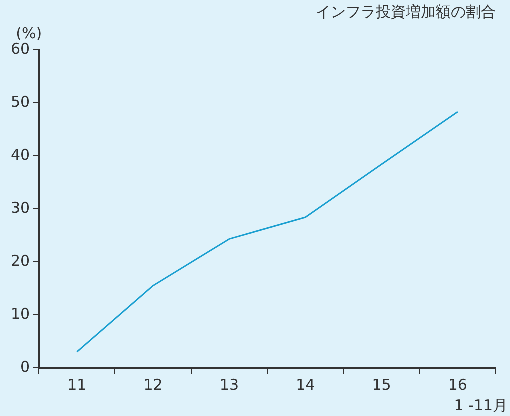 Image resolution: width=510 pixels, height=416 pixels. I want to click on x-tick-label: 11, so click(77, 385).